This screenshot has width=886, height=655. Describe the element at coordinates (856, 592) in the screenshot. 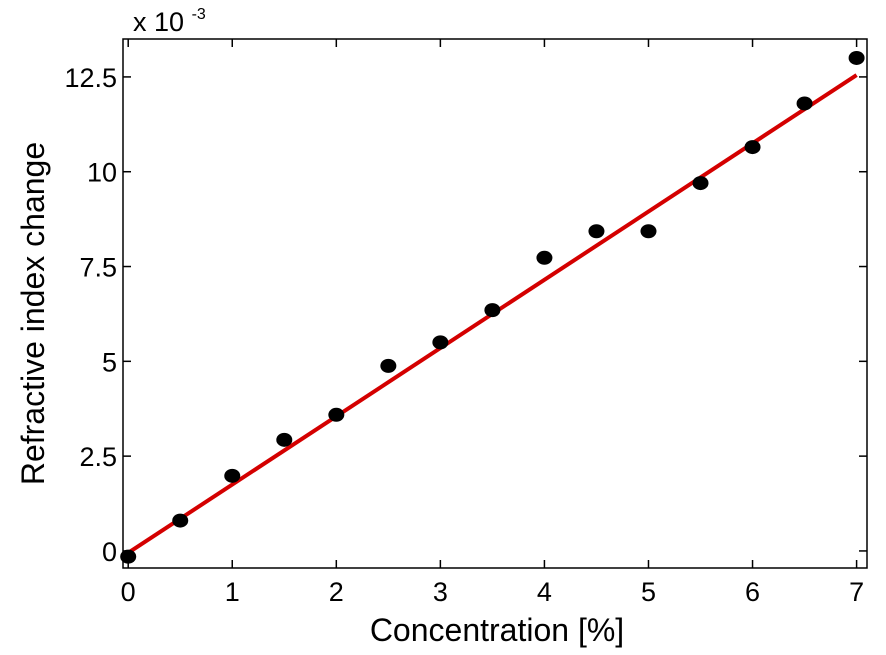

I see `x-tick-label: 7` at that location.